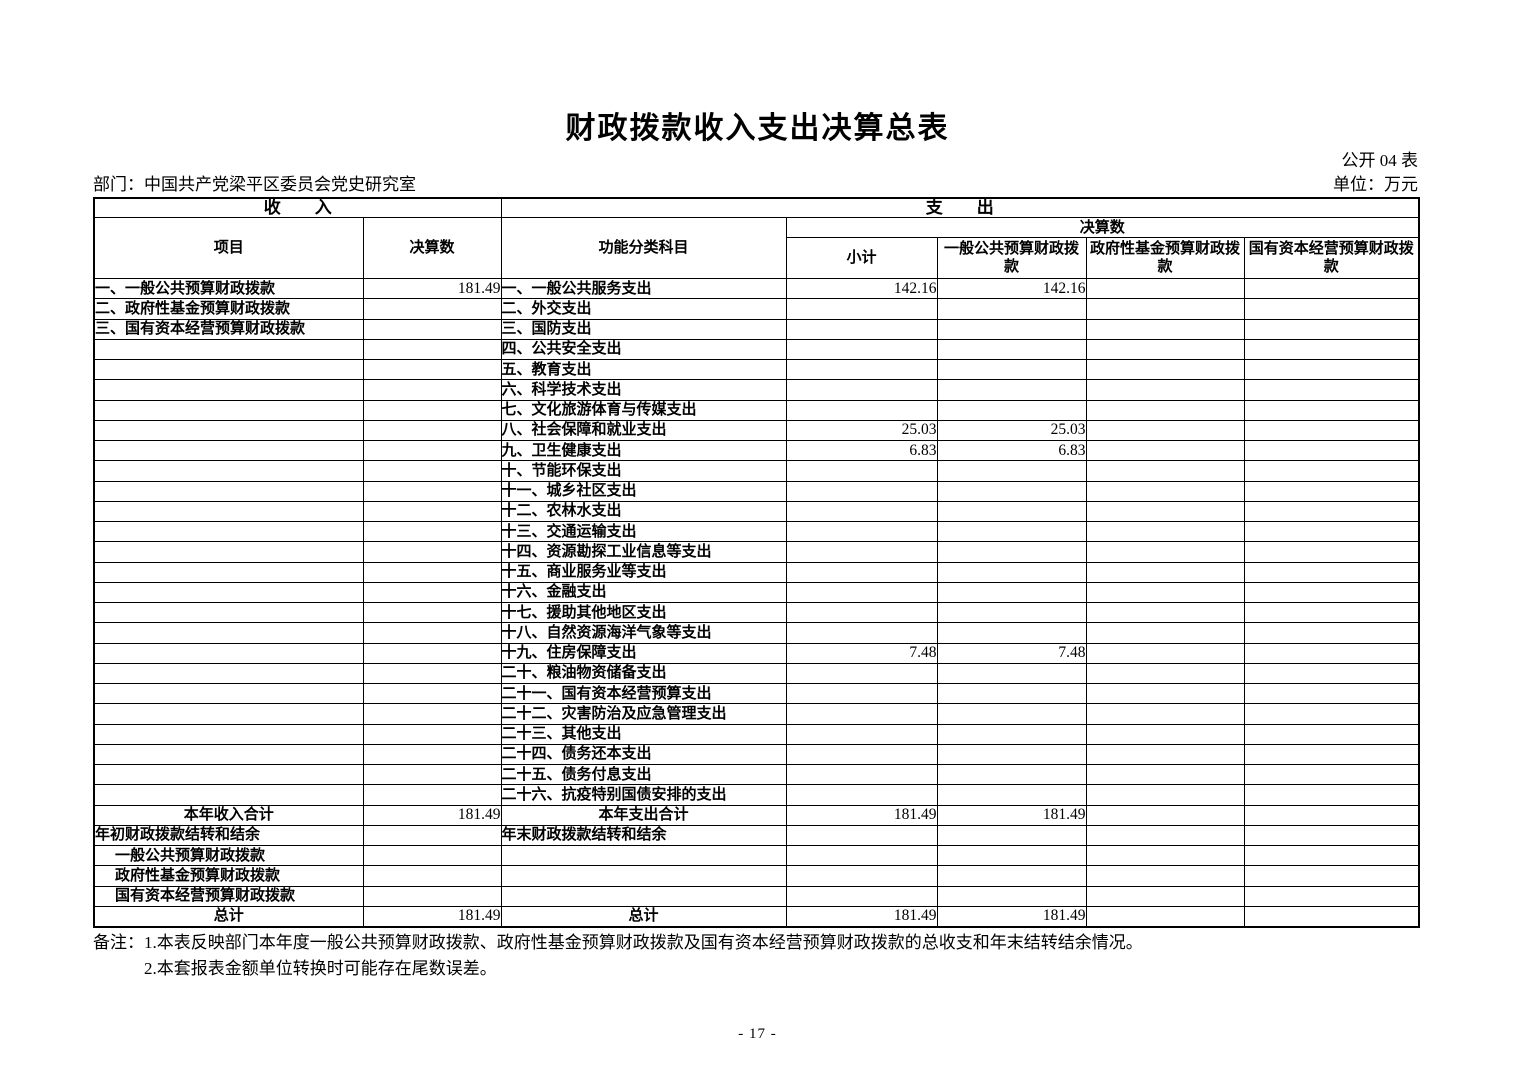  I want to click on expense-item-cell: 十二、农林水支出, so click(643, 511).